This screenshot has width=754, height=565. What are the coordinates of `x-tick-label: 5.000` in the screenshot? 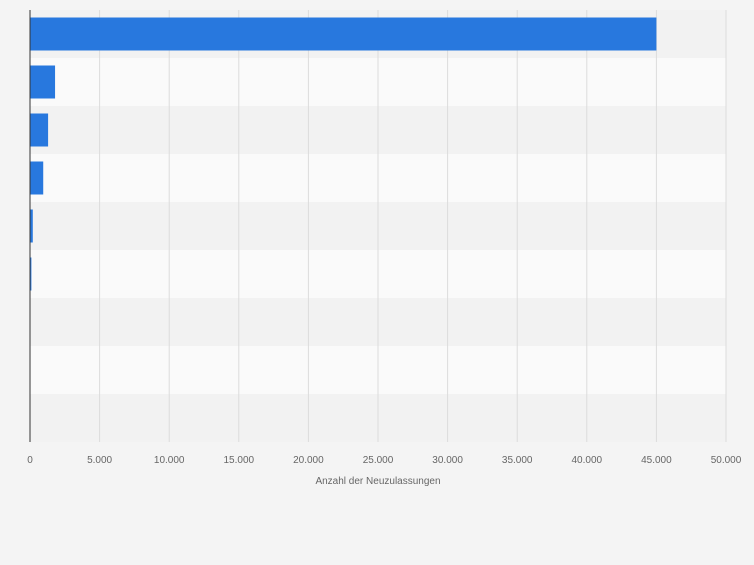 It's located at (99, 460).